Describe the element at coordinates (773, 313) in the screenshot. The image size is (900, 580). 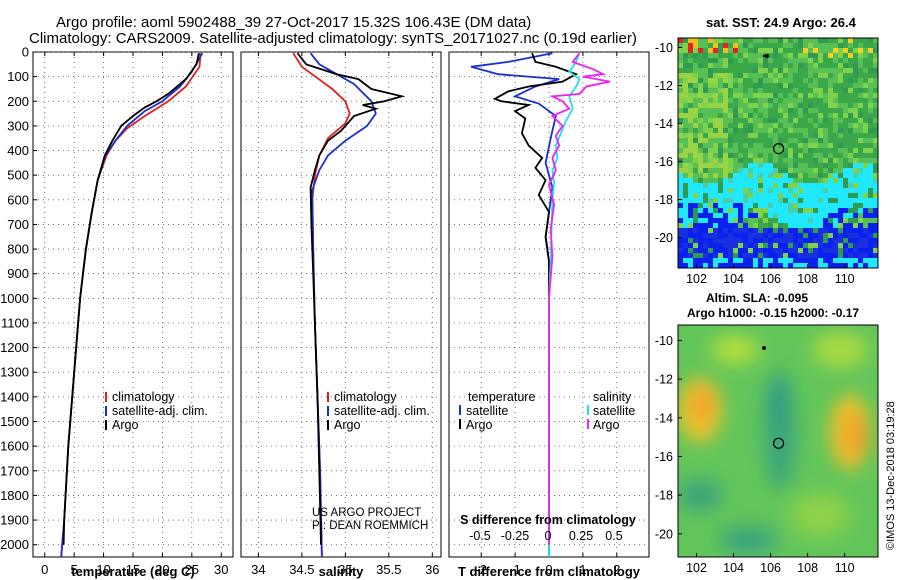
I see `sla-map-subtitle: Argo h1000: -0.15 h2000: -0.17` at that location.